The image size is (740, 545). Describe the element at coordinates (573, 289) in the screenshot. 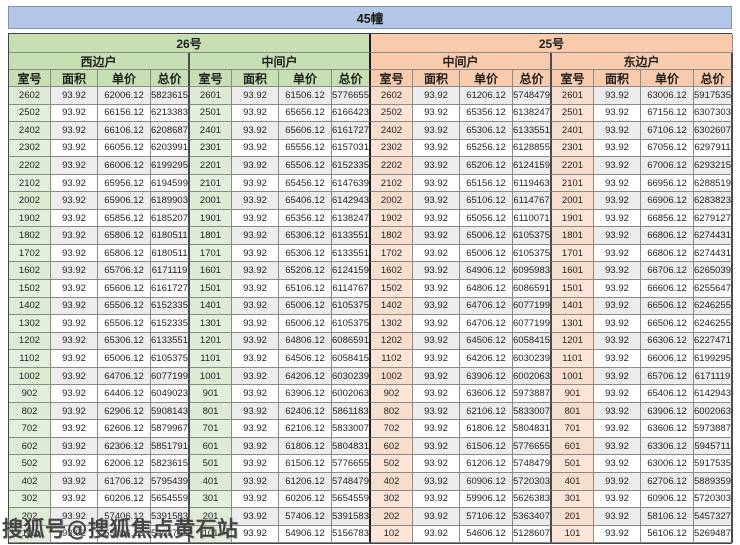

I see `cell-room: 1501` at that location.